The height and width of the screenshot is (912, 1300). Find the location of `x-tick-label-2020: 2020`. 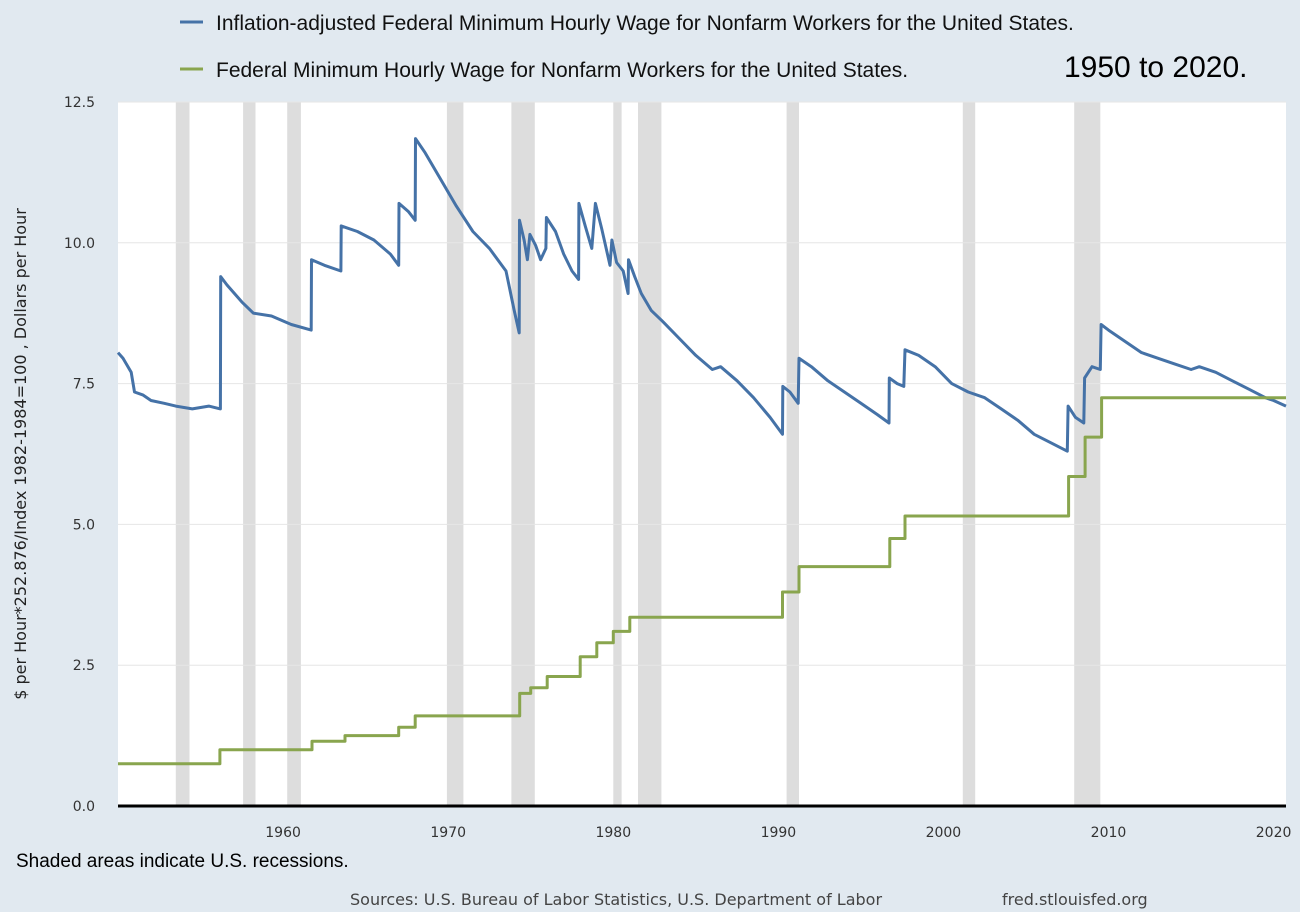

x-tick-label-2020: 2020 is located at coordinates (1274, 833).